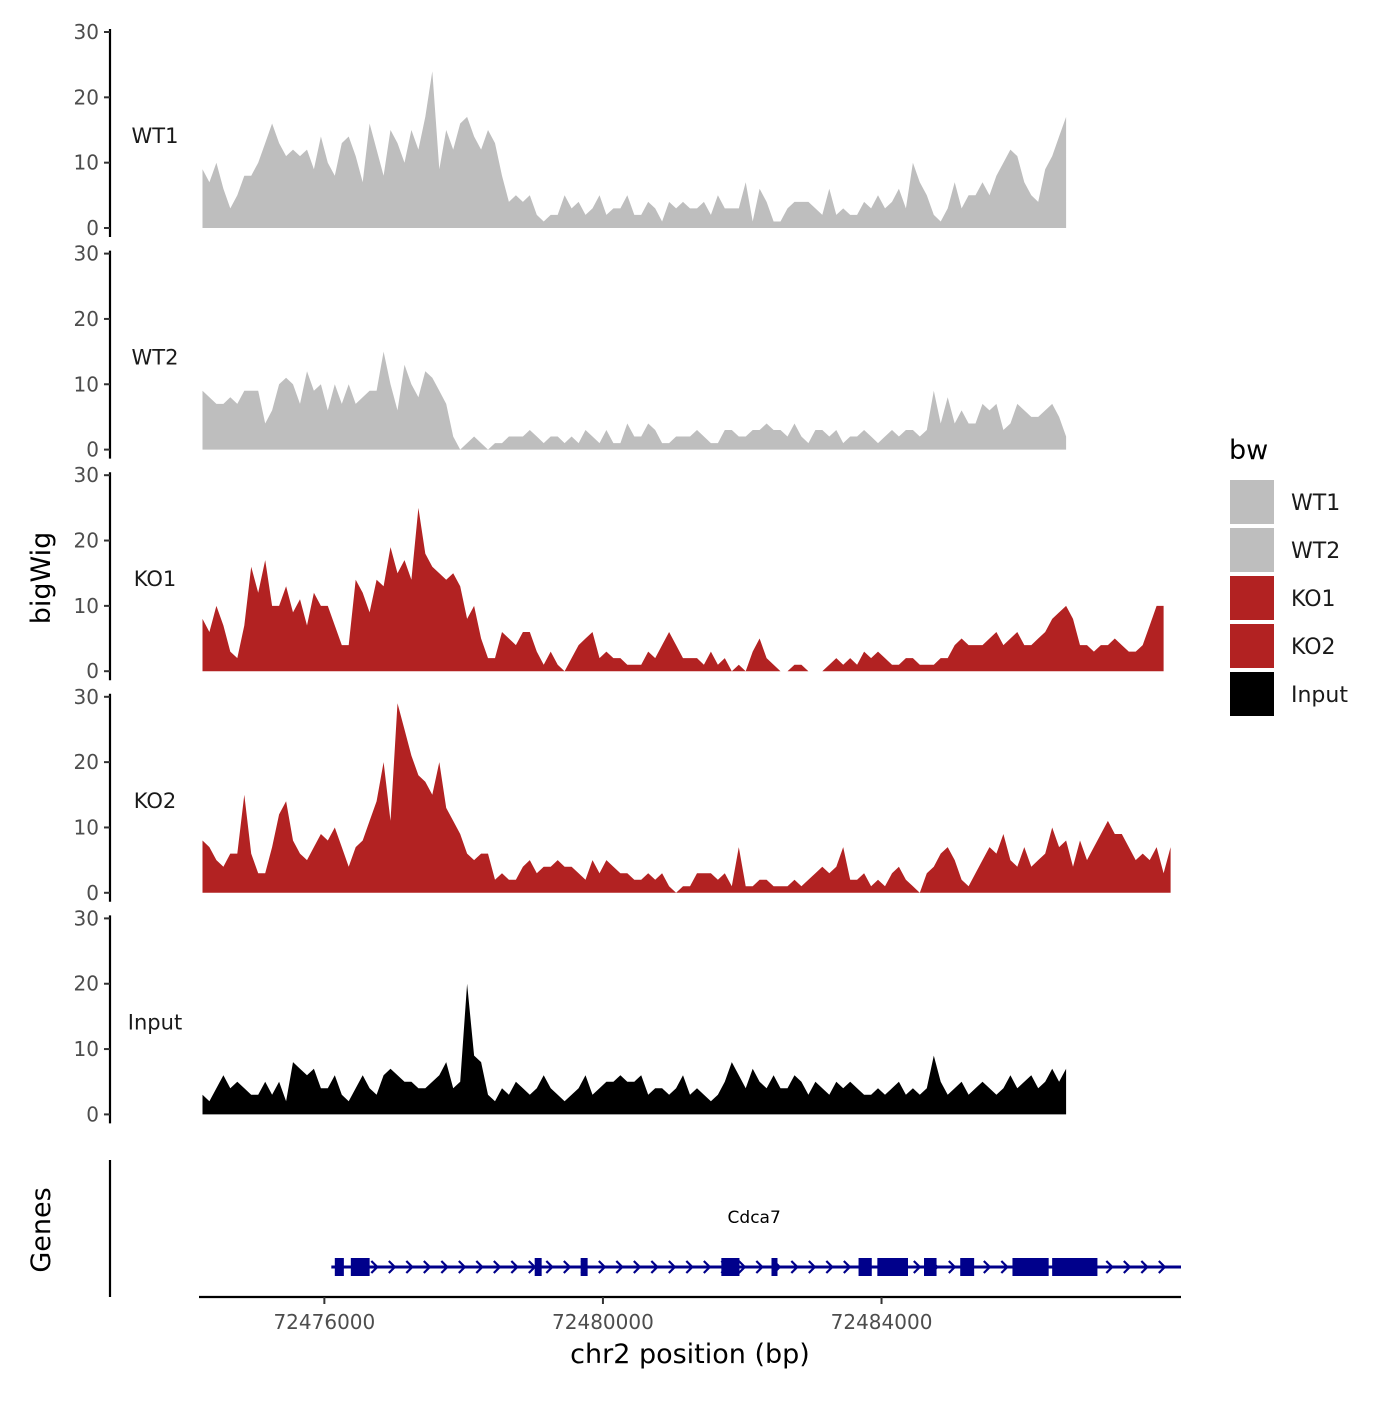  I want to click on track-ko2: 0 10 20 30 KO2, so click(622, 795).